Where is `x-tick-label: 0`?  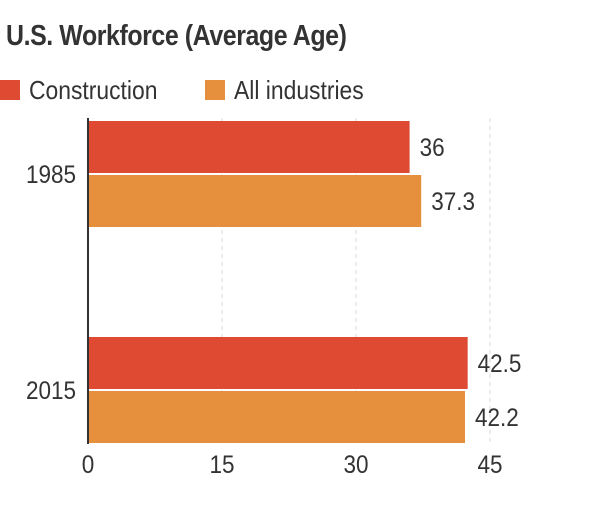 x-tick-label: 0 is located at coordinates (88, 465).